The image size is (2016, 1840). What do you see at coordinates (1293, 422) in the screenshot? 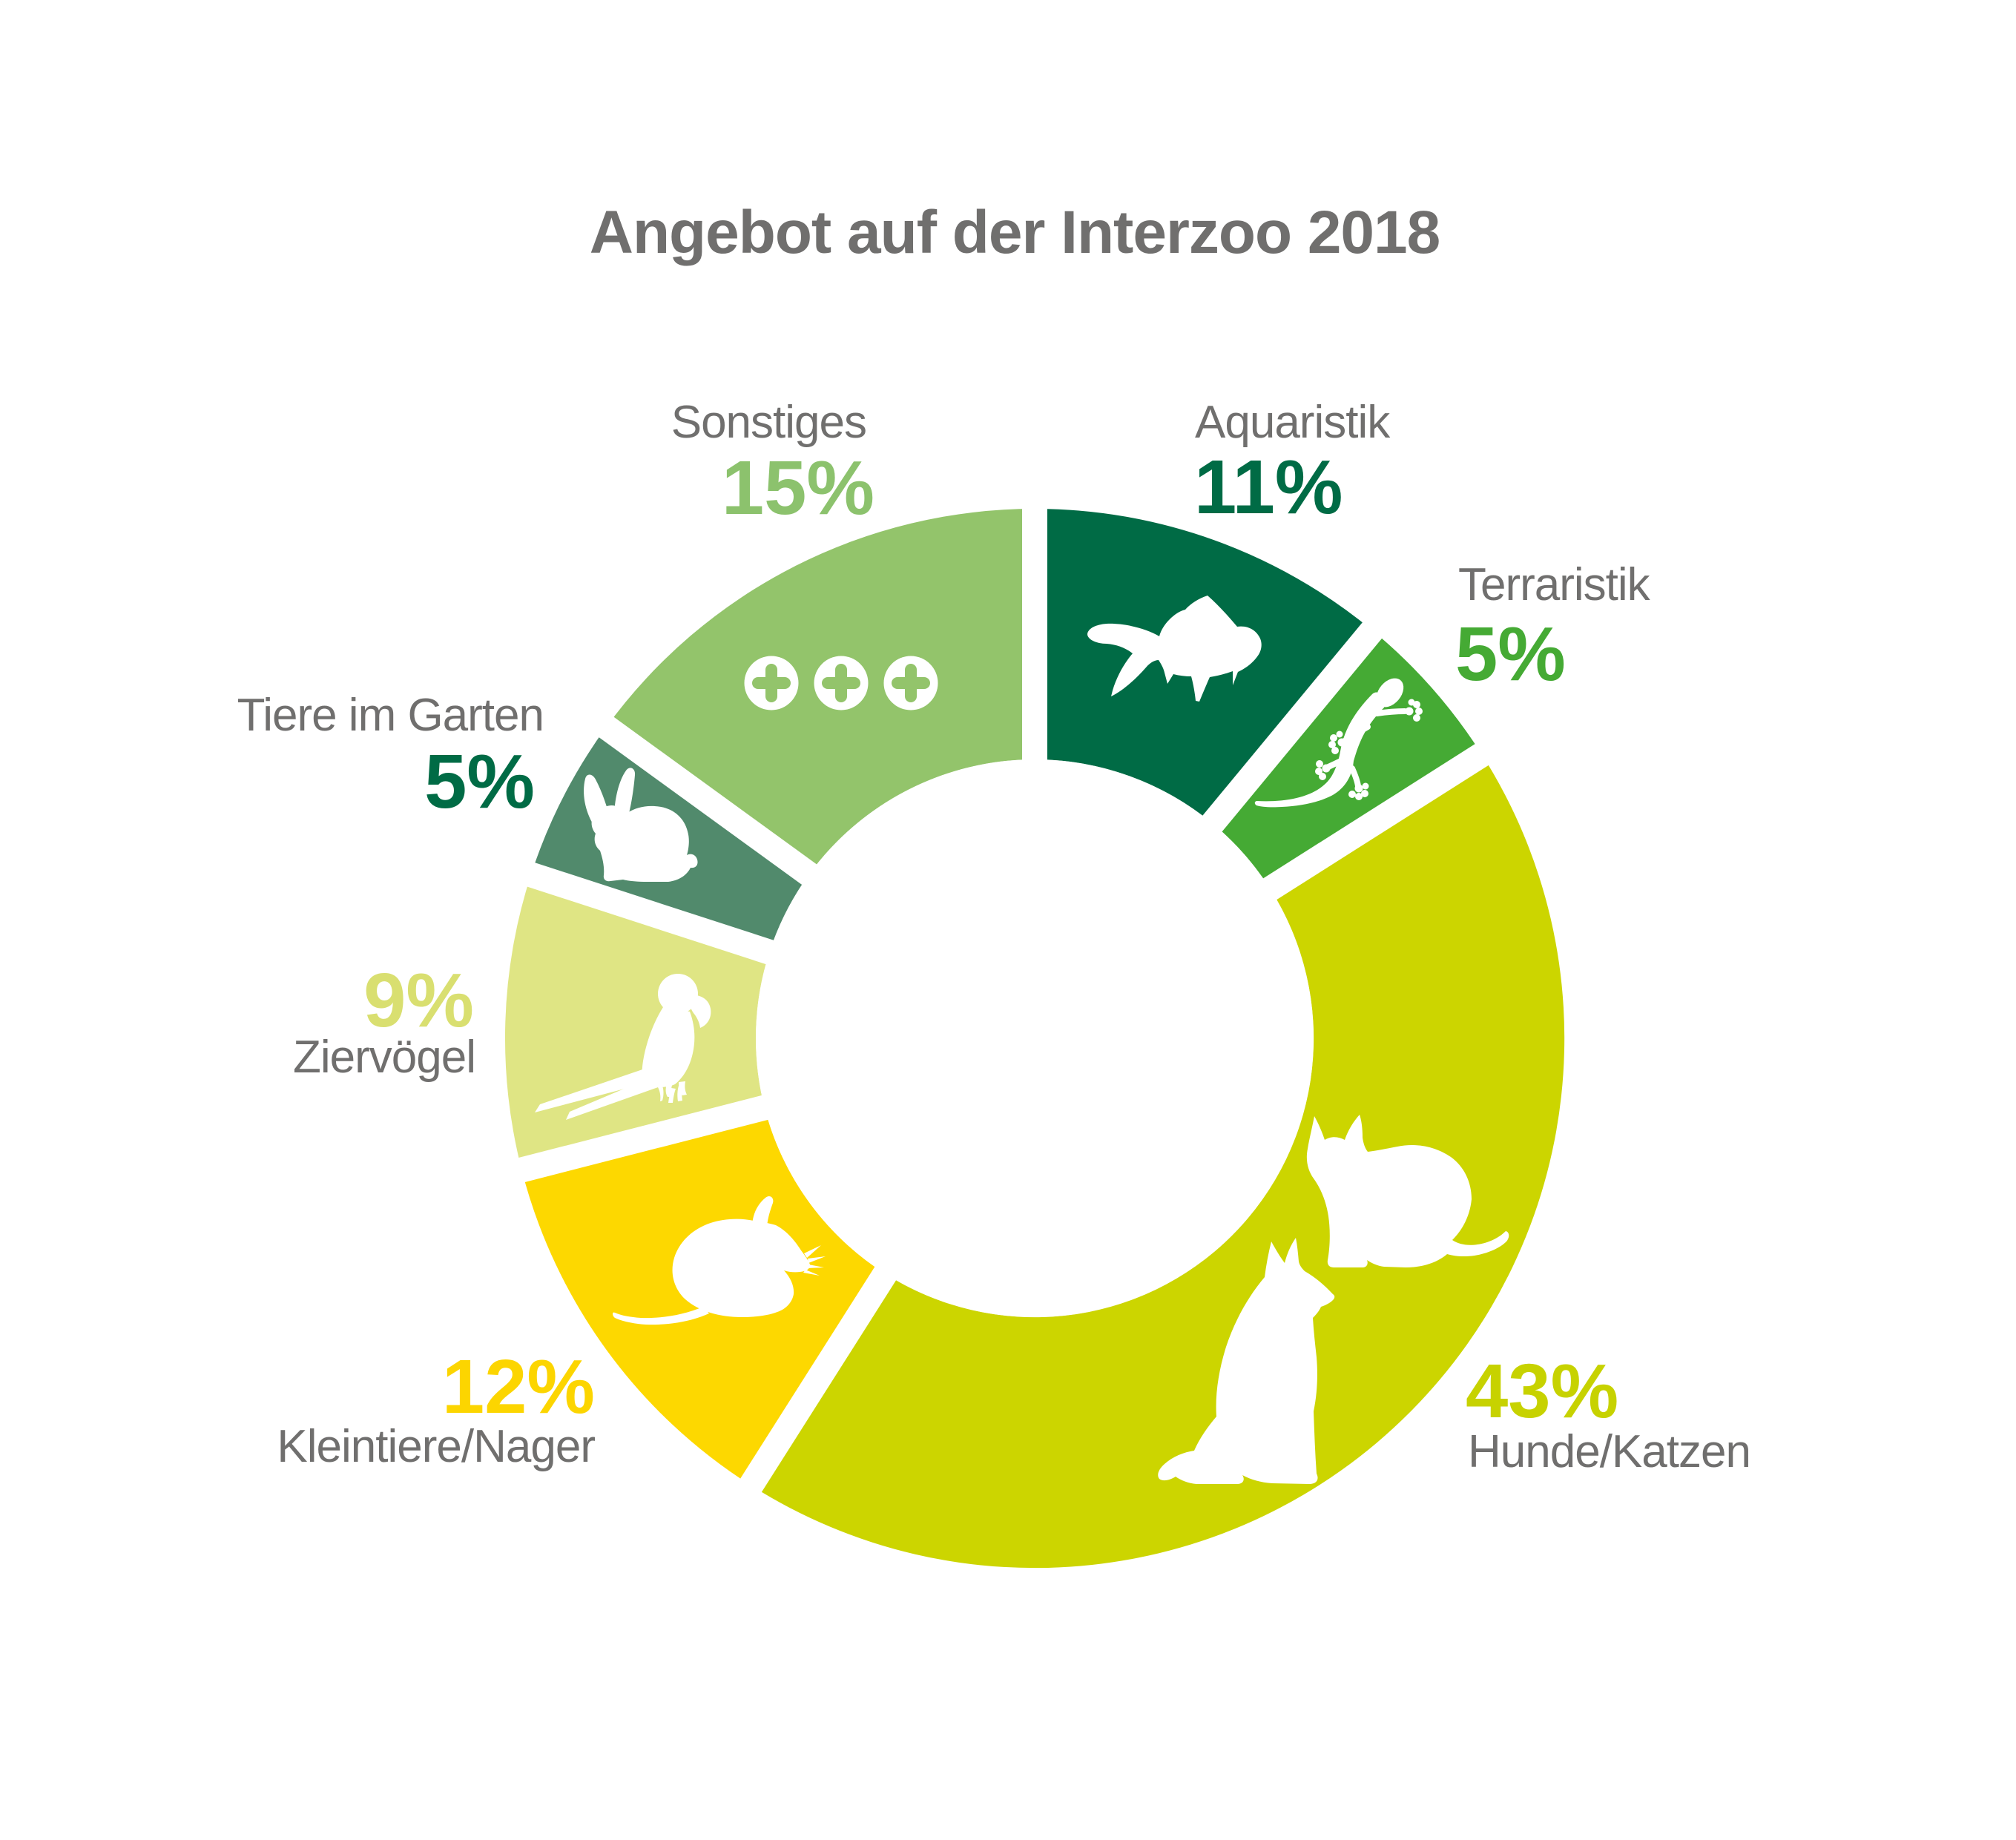
I see `svg-text: Aquaristik` at bounding box center [1293, 422].